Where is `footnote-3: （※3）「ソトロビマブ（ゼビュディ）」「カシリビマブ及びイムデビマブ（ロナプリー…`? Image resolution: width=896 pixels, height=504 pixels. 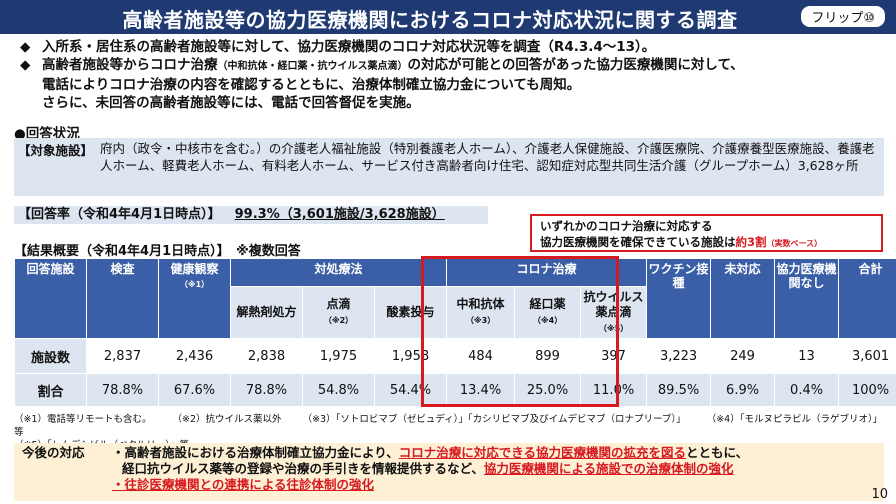 footnote-3: （※3）「ソトロビマブ（ゼビュディ）」「カシリビマブ及びイムデビマブ（ロナプリー… is located at coordinates (494, 419).